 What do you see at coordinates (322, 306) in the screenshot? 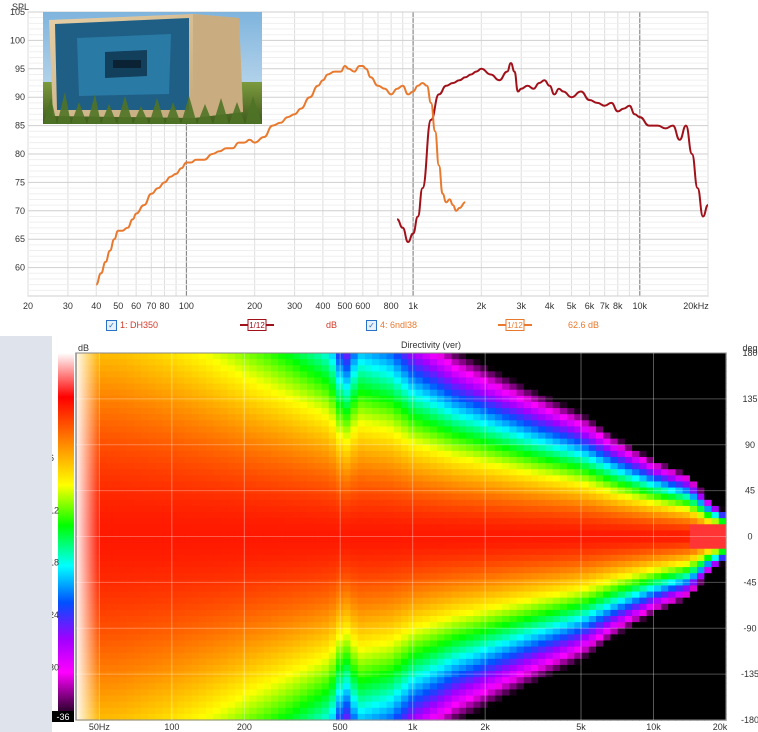
I see `spl-xtick-label: 400` at bounding box center [322, 306].